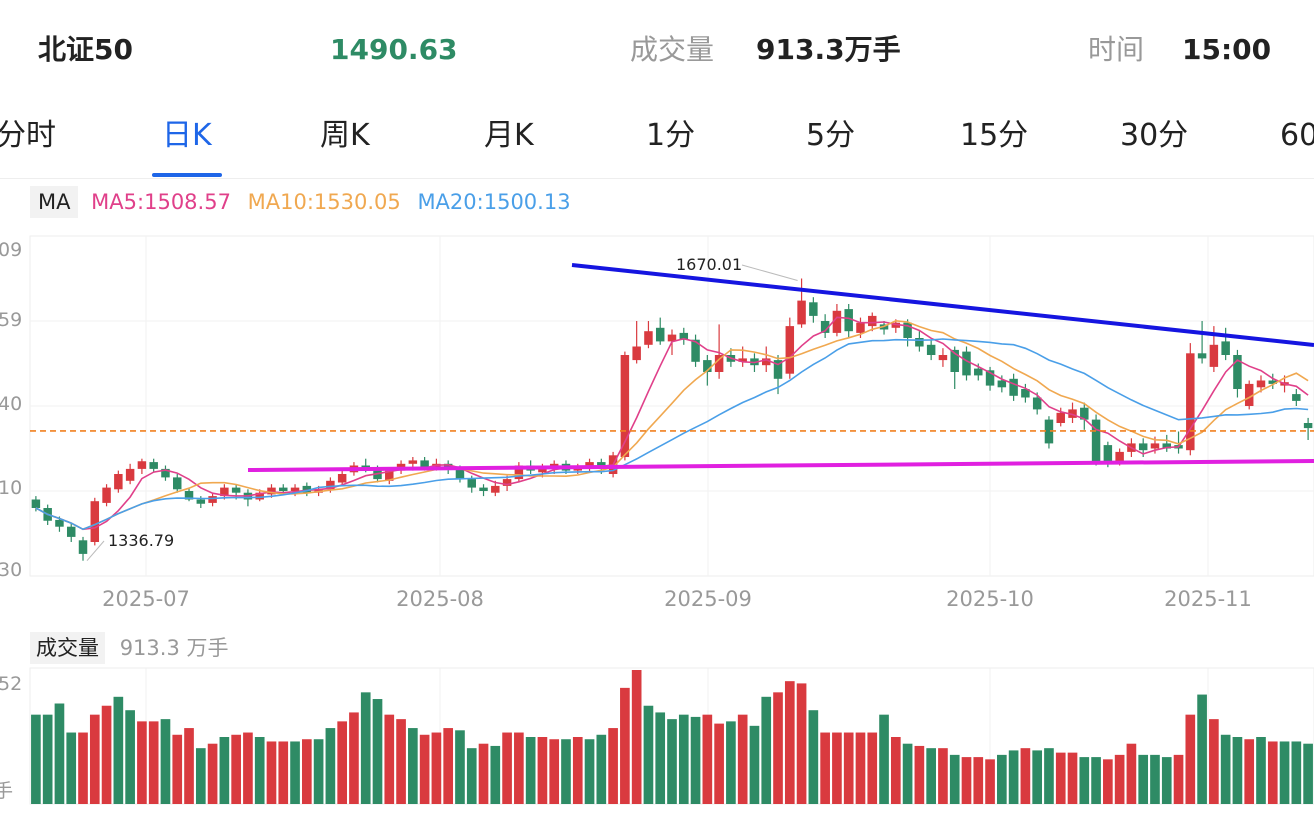 This screenshot has height=816, width=1314. Describe the element at coordinates (1227, 49) in the screenshot. I see `time-value: 15:00` at that location.